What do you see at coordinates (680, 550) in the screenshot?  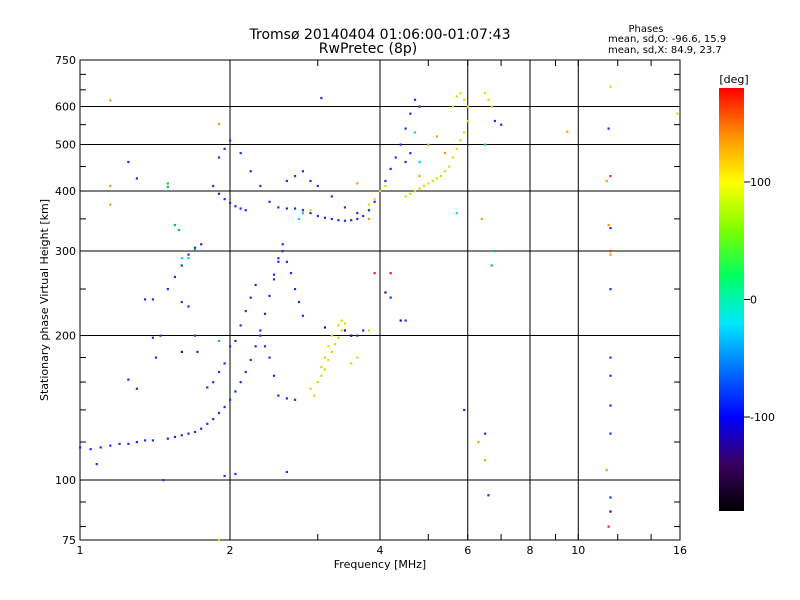 I see `x-tick-label: 16` at bounding box center [680, 550].